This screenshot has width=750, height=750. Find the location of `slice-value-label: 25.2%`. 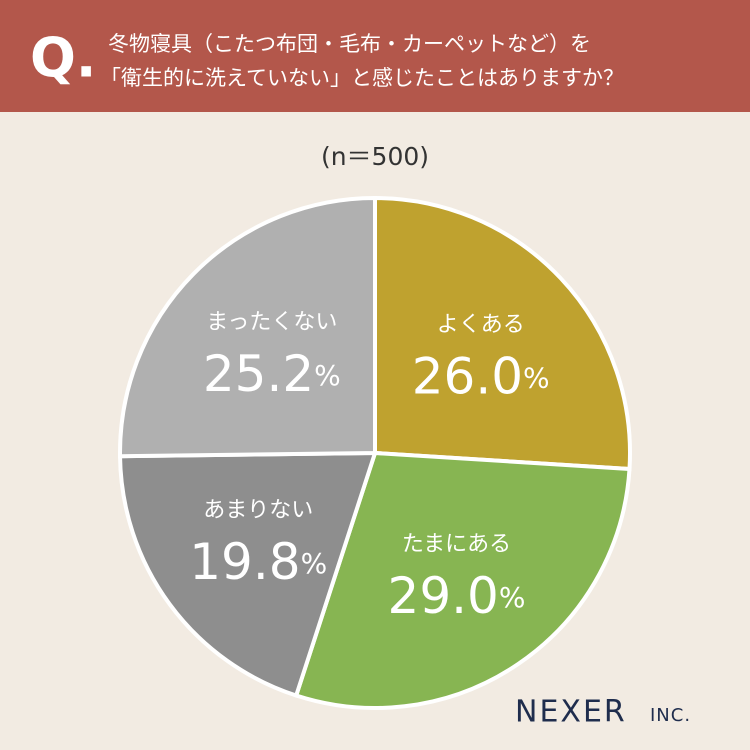

slice-value-label: 25.2% is located at coordinates (272, 374).